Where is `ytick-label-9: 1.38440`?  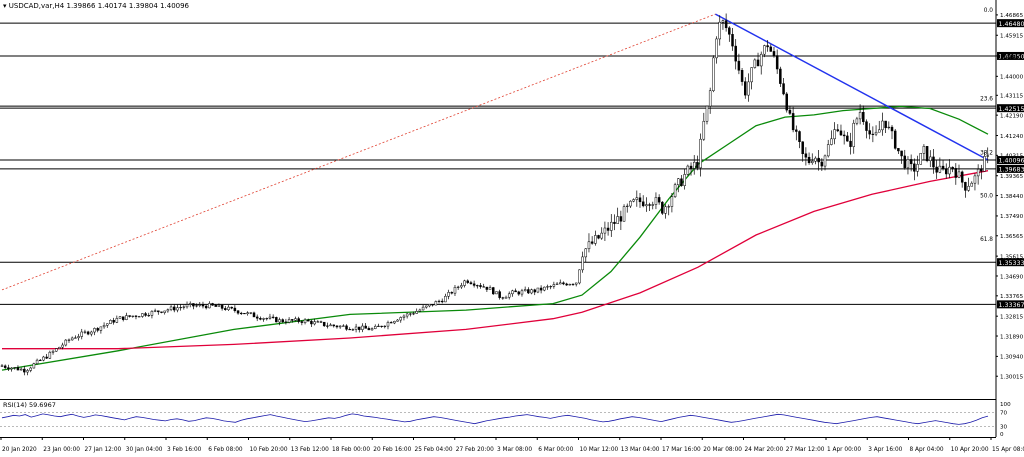 ytick-label-9: 1.38440 is located at coordinates (1012, 197).